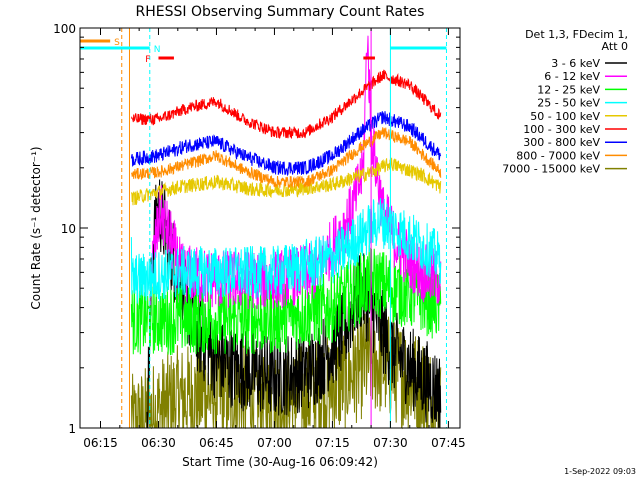 This screenshot has height=480, width=640. Describe the element at coordinates (551, 169) in the screenshot. I see `legend-label-8: 7000 - 15000 keV` at that location.